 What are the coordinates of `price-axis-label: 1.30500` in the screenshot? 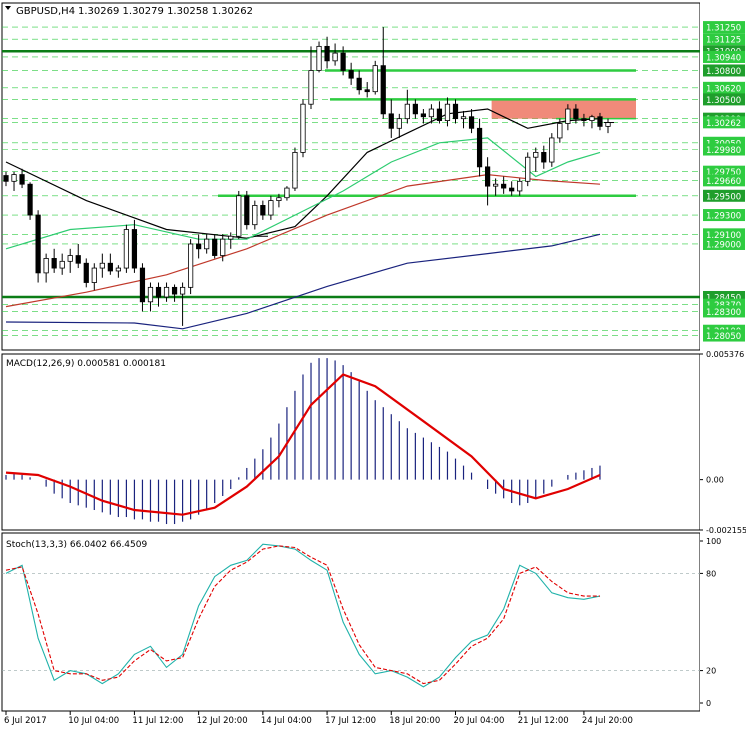 It's located at (723, 101).